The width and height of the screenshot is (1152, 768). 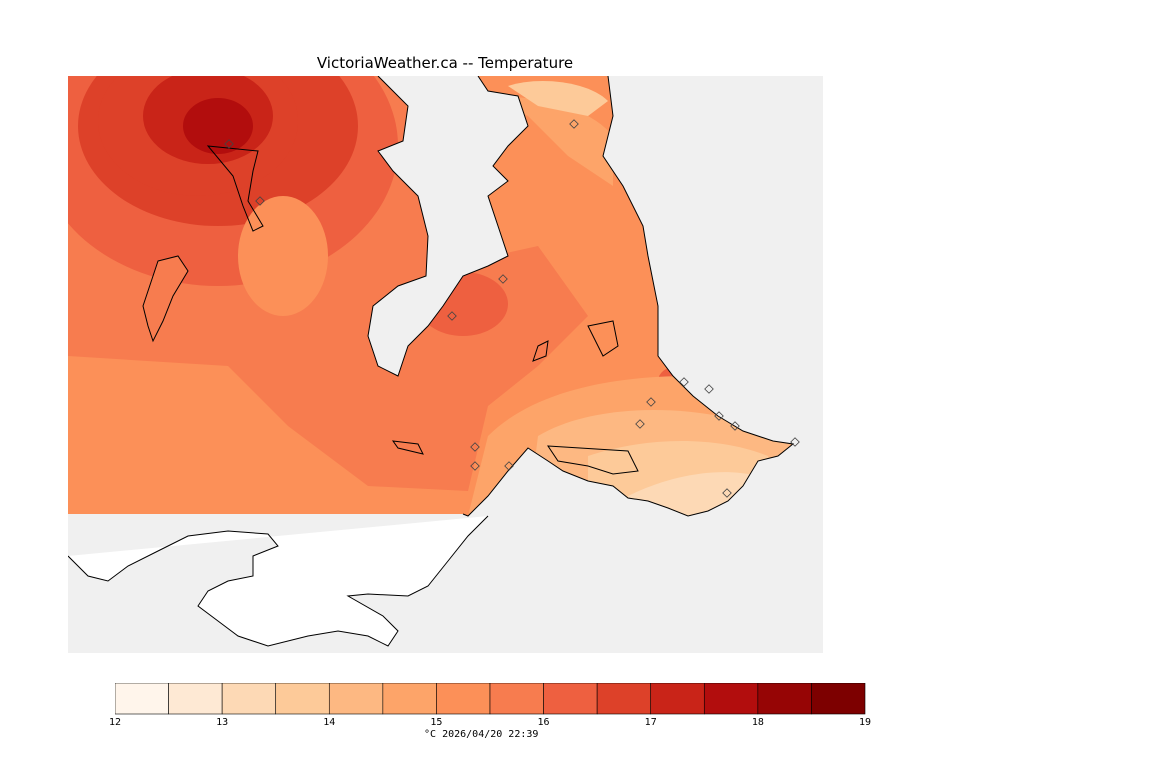 I want to click on chart-title: VictoriaWeather.ca -- Temperature, so click(x=445, y=63).